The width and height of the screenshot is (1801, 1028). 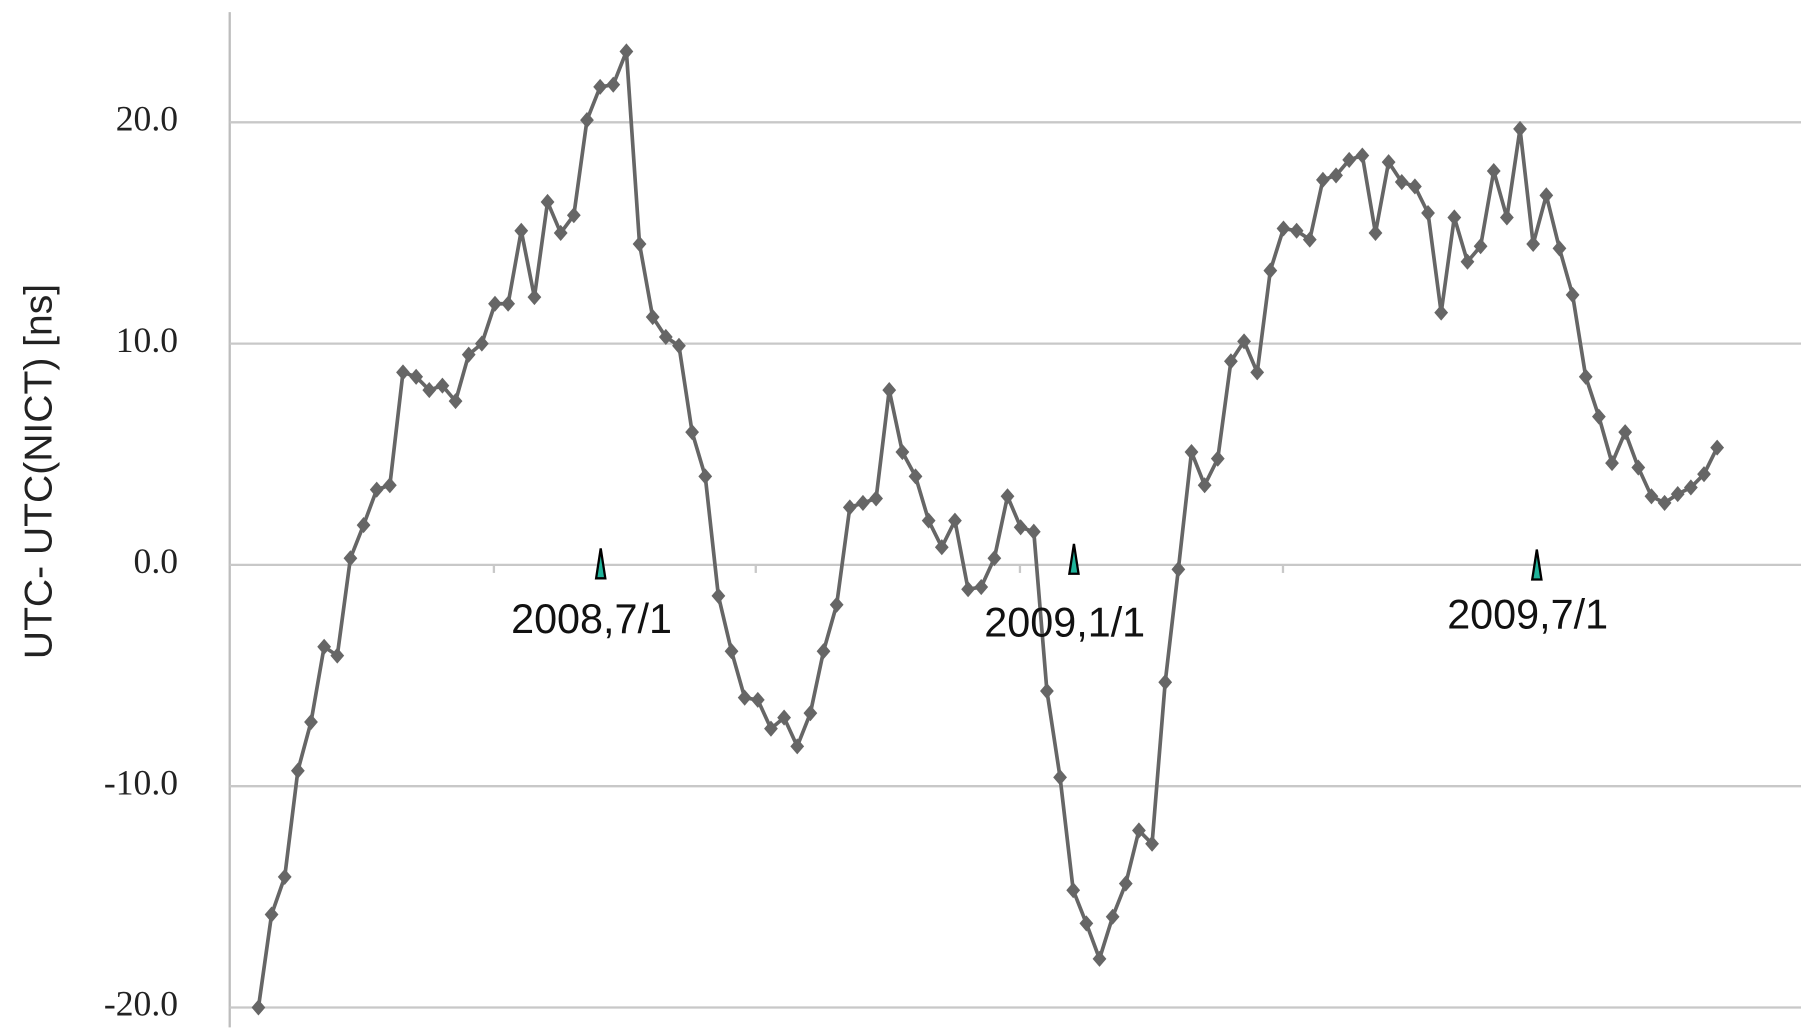 What do you see at coordinates (156, 561) in the screenshot?
I see `y-tick-label: 0.0` at bounding box center [156, 561].